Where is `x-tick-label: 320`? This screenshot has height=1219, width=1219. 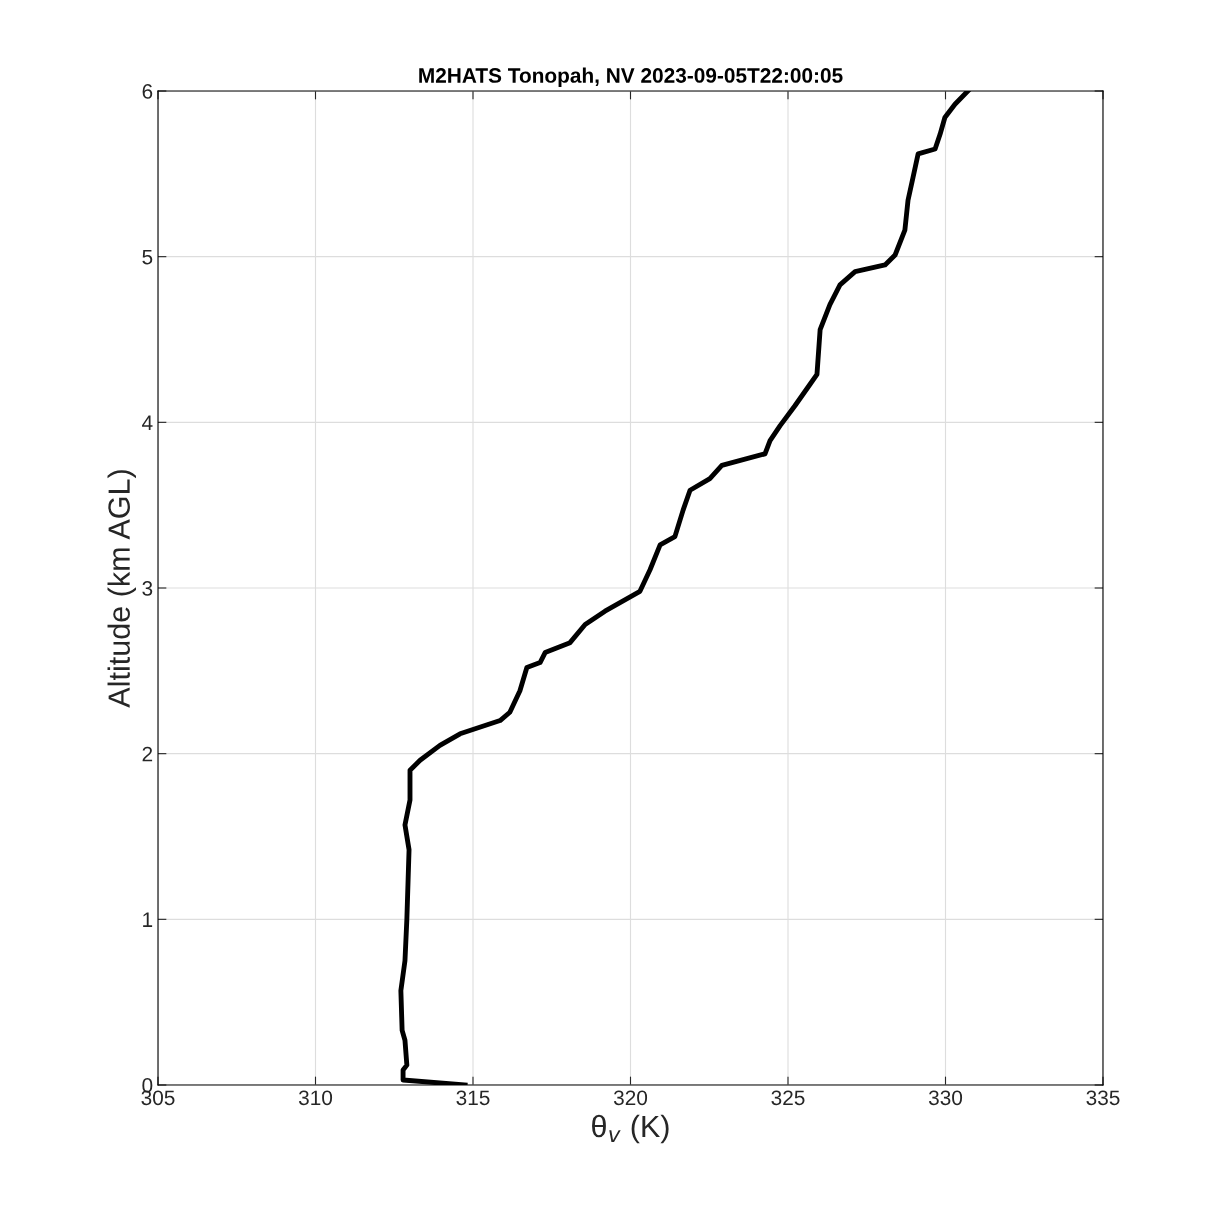 x-tick-label: 320 is located at coordinates (630, 1098).